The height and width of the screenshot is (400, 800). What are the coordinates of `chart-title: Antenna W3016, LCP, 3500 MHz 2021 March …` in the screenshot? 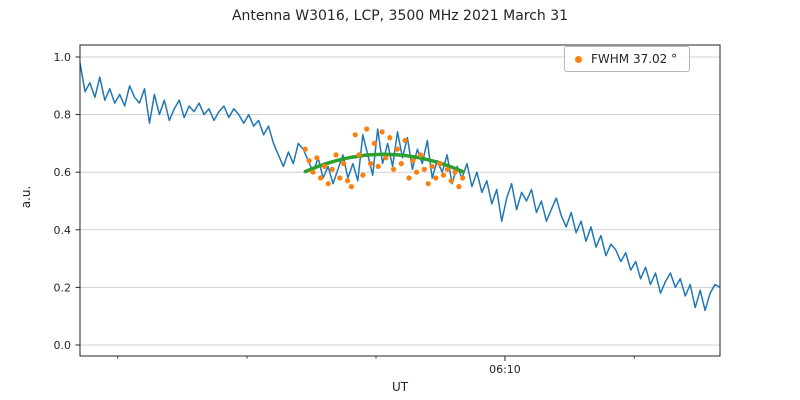 It's located at (400, 16).